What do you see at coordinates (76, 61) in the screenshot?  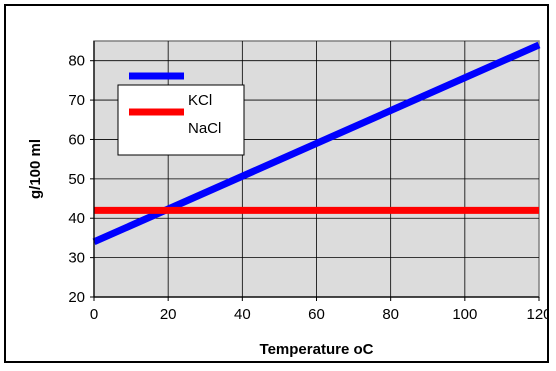 I see `y-tick-label: 80` at bounding box center [76, 61].